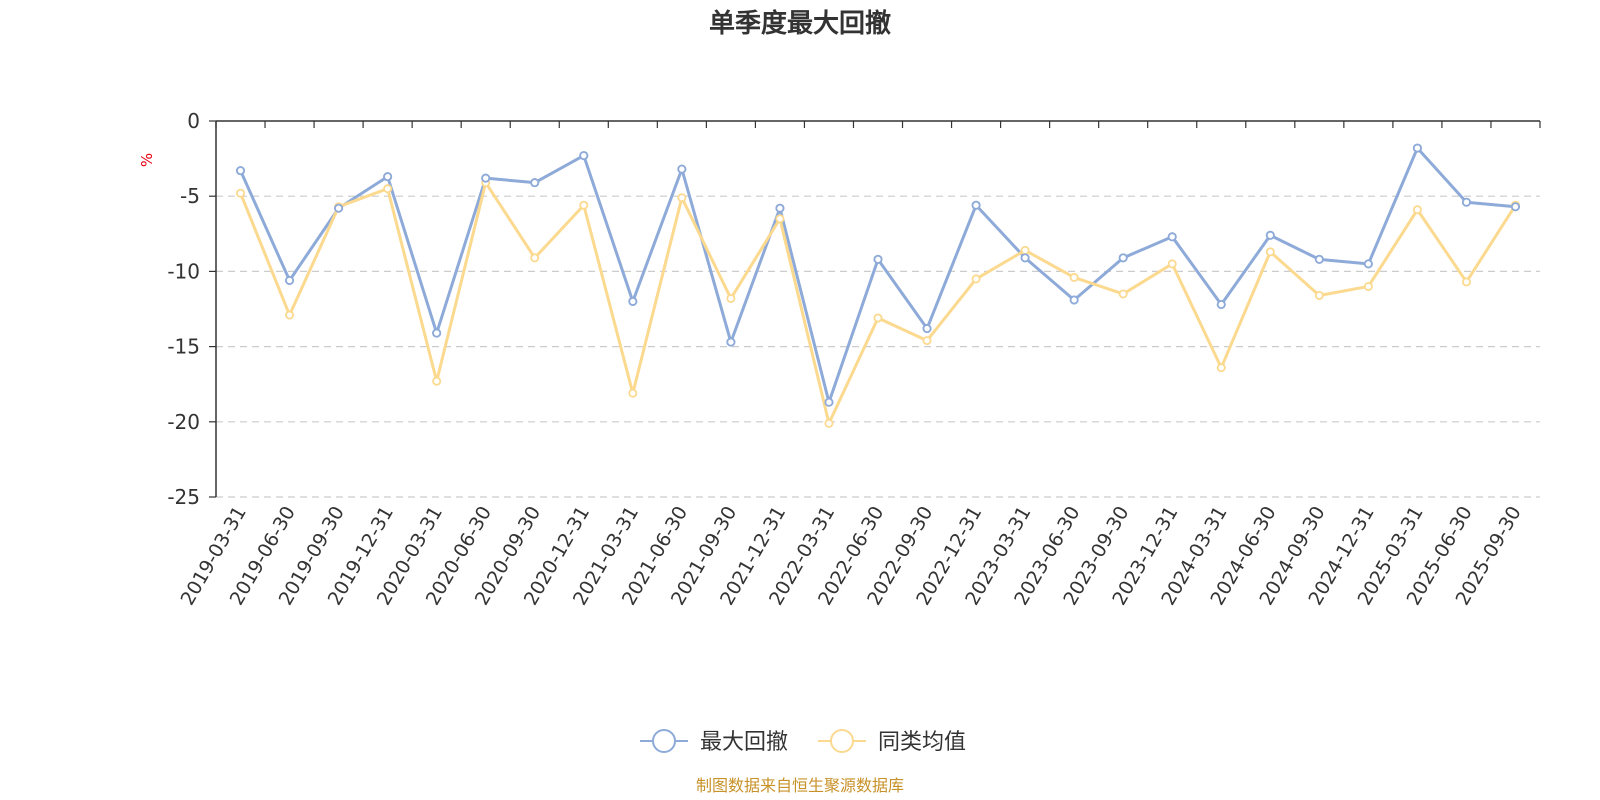  I want to click on y-axis-unit: %, so click(147, 160).